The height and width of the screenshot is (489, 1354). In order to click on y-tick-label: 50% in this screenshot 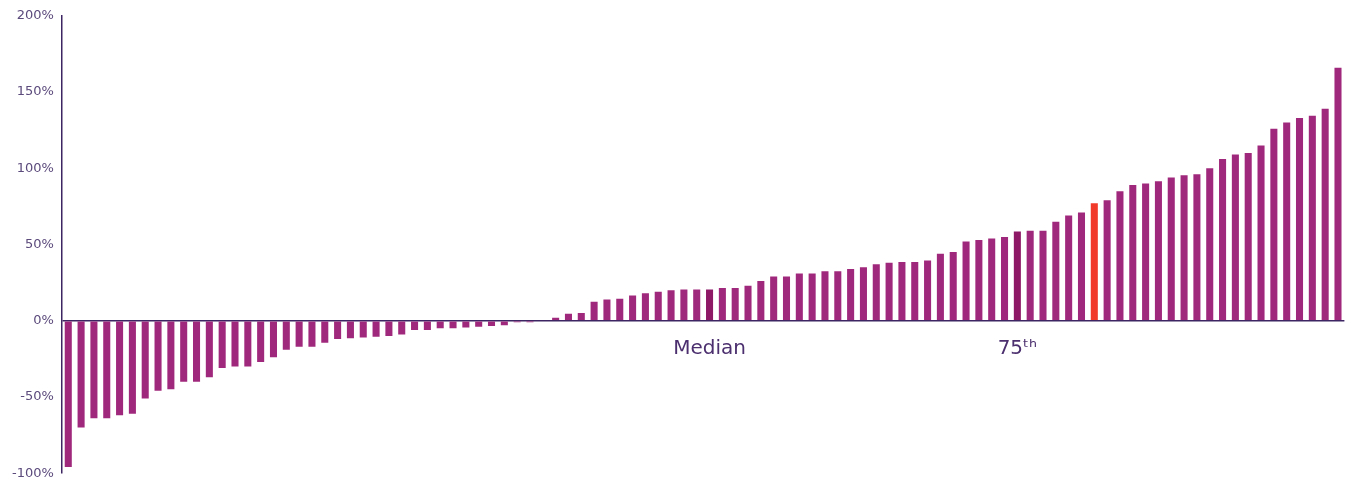, I will do `click(39, 243)`.